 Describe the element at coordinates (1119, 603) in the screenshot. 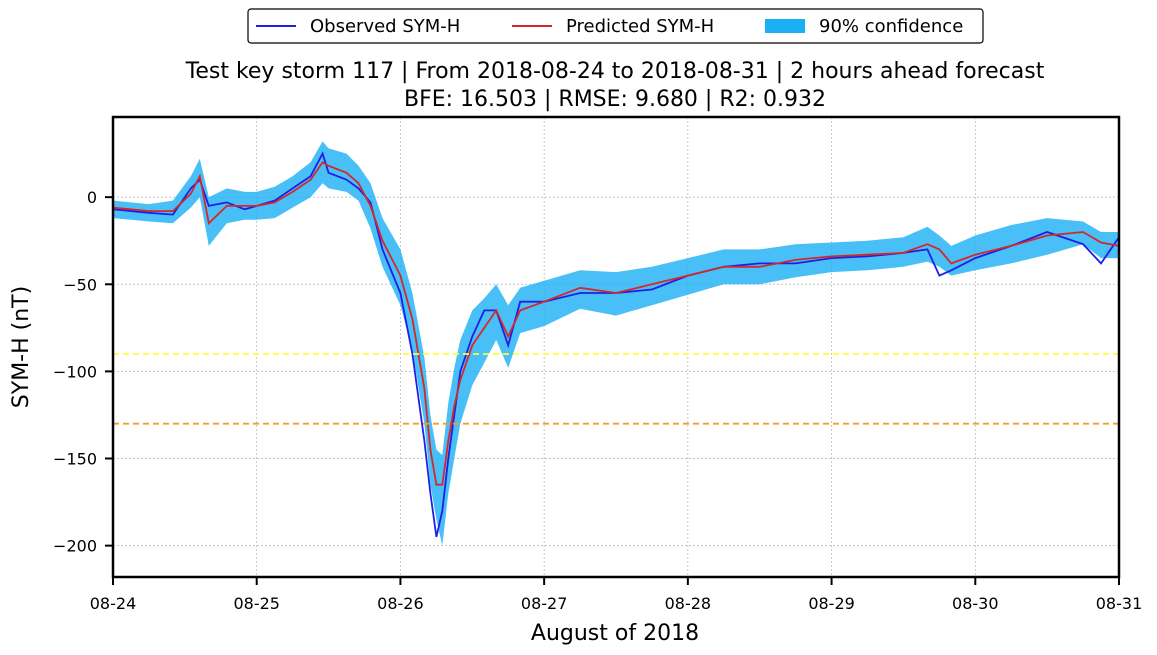

I see `x-tick-label: 08-31` at that location.